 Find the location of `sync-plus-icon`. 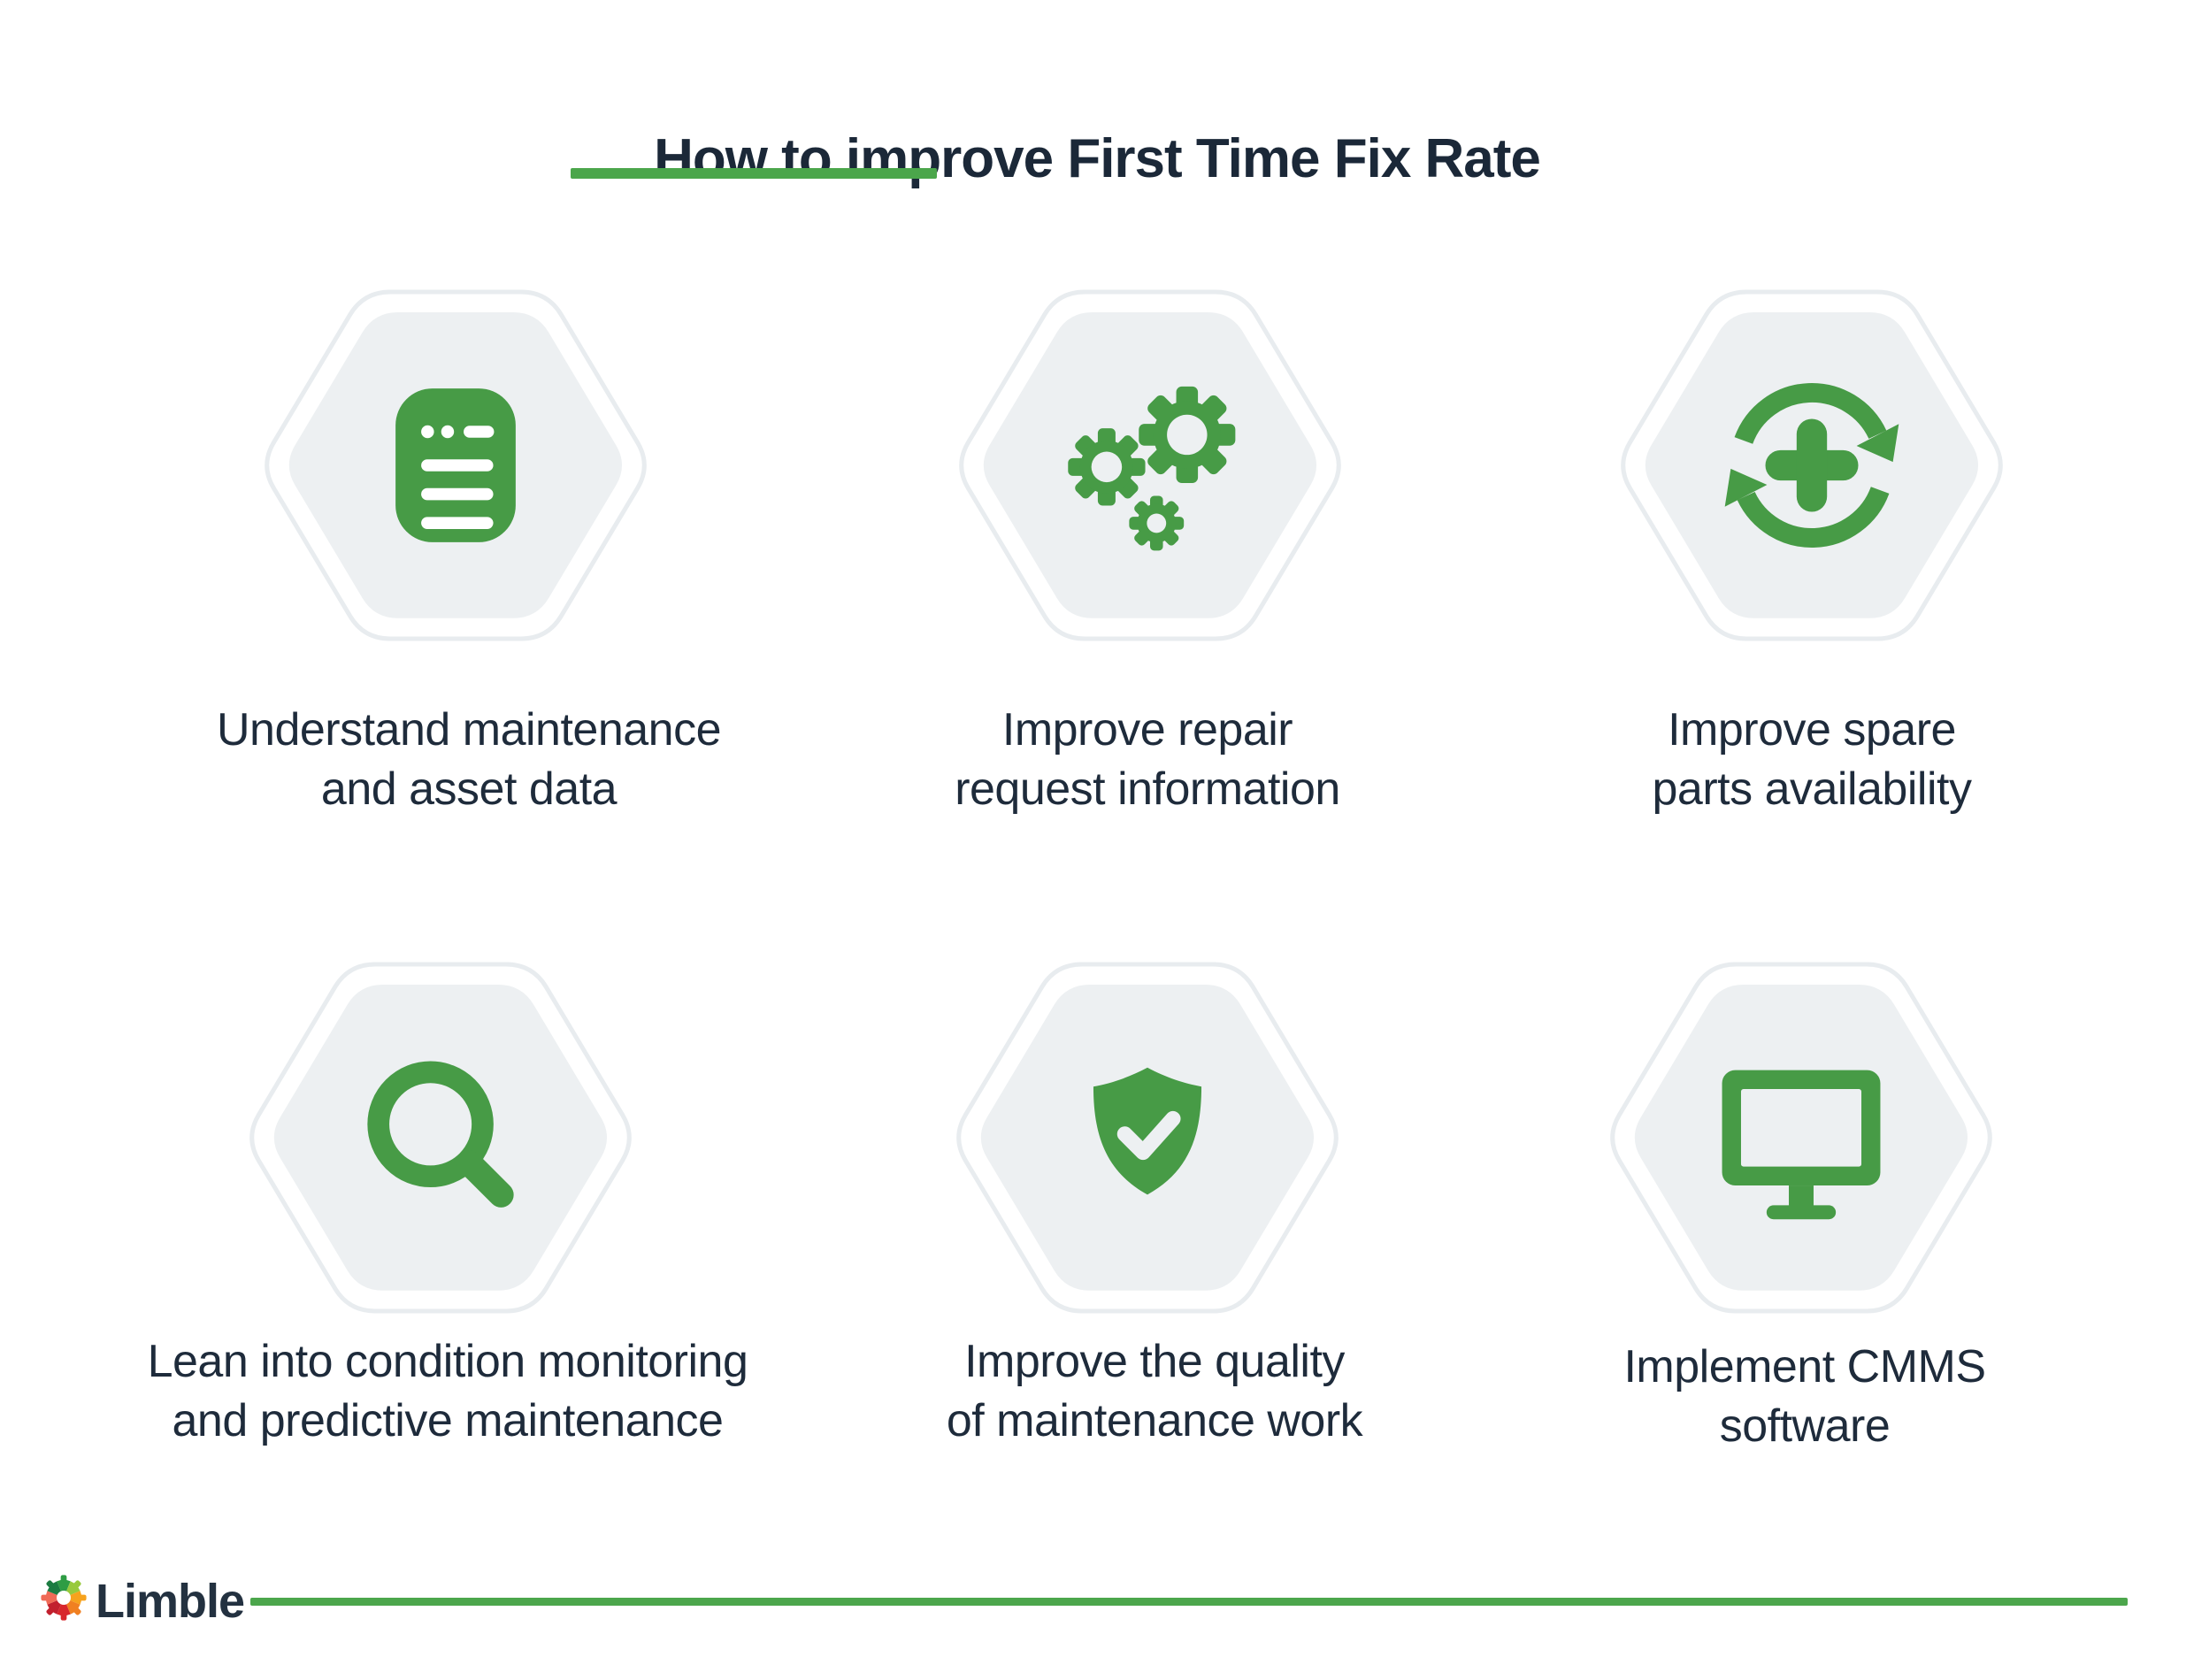

sync-plus-icon is located at coordinates (1811, 465).